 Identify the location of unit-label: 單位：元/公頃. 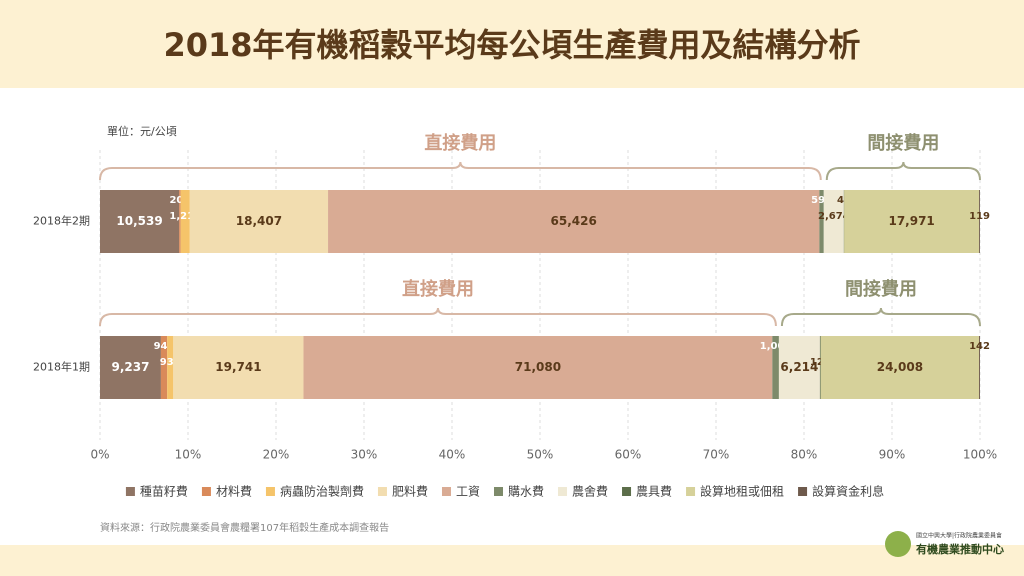
(142, 131).